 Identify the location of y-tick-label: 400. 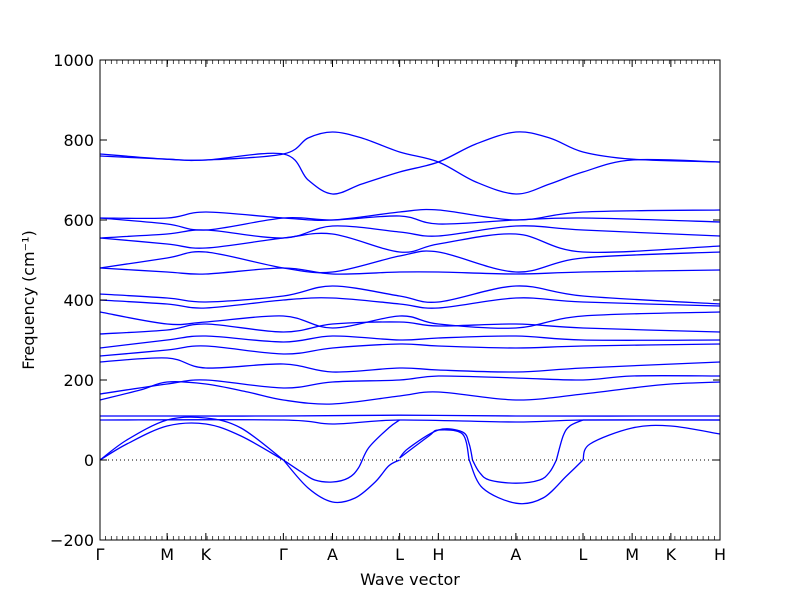
(78, 300).